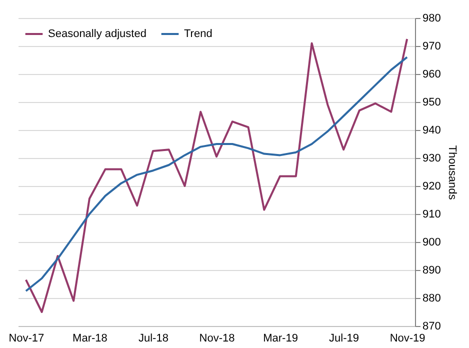 The width and height of the screenshot is (469, 348). I want to click on x-tick-label: Nov-18, so click(217, 338).